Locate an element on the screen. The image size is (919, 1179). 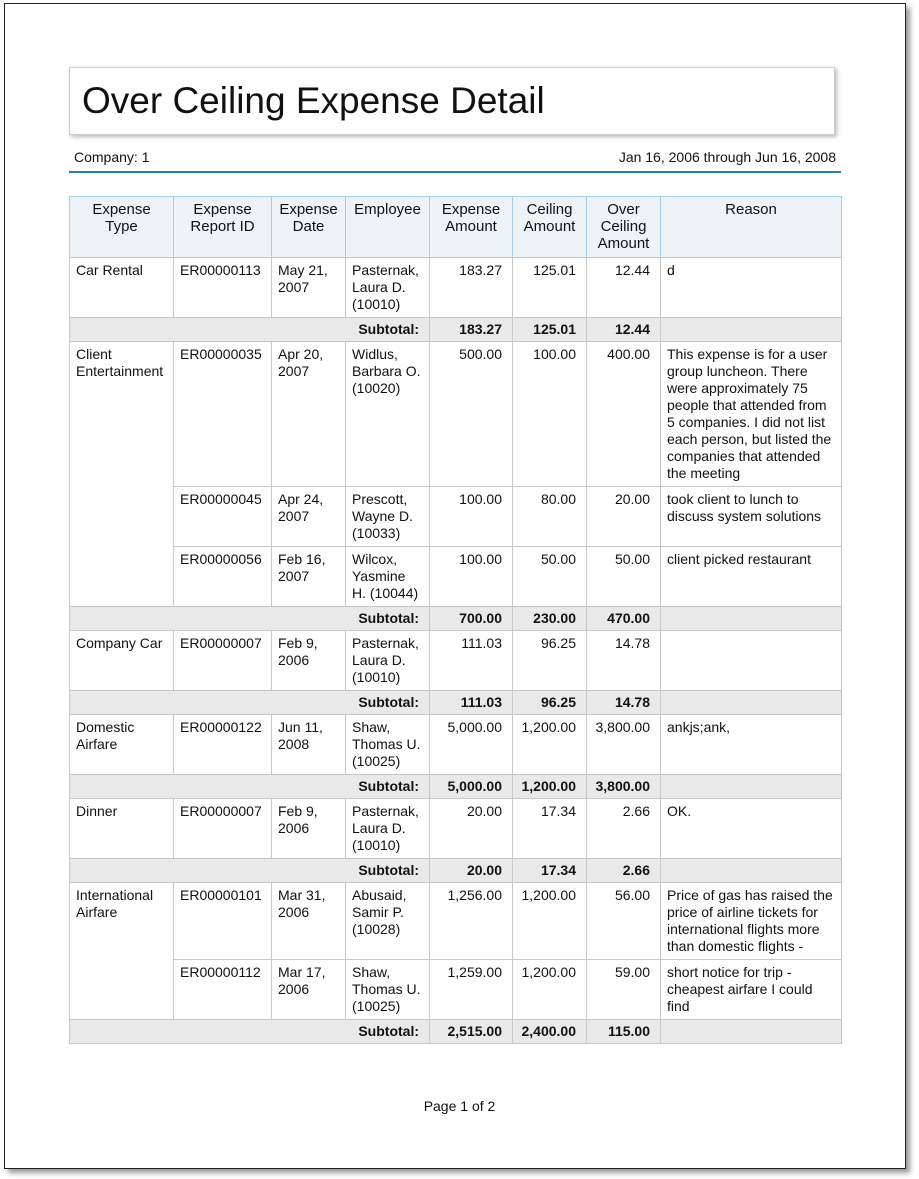
subtotal-over: 115.00 is located at coordinates (623, 1031).